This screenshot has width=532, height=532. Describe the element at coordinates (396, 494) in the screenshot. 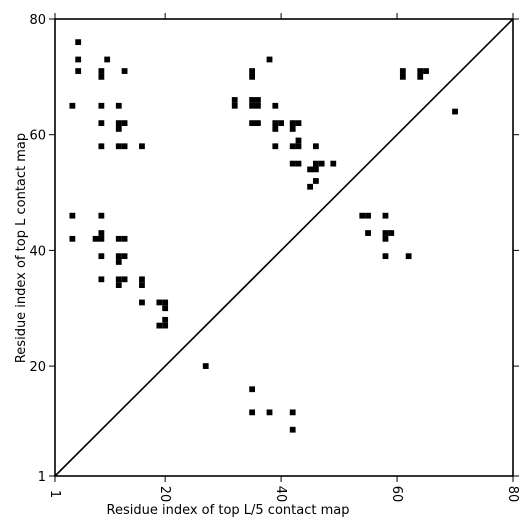

I see `x-tick-label: 60` at that location.